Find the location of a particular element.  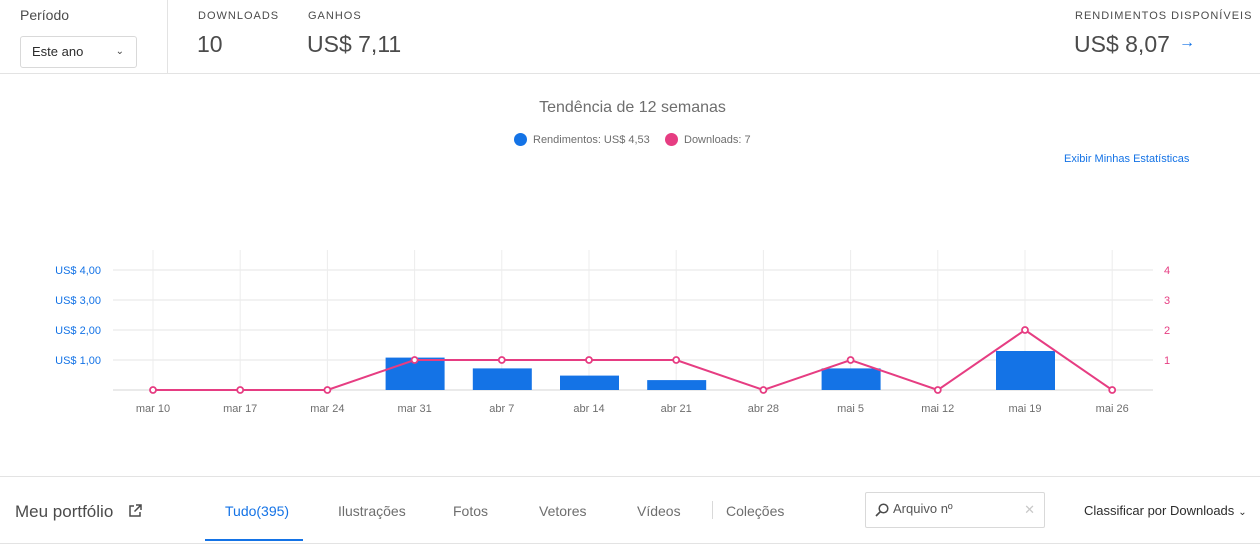

period-selected: Este ano is located at coordinates (58, 51).